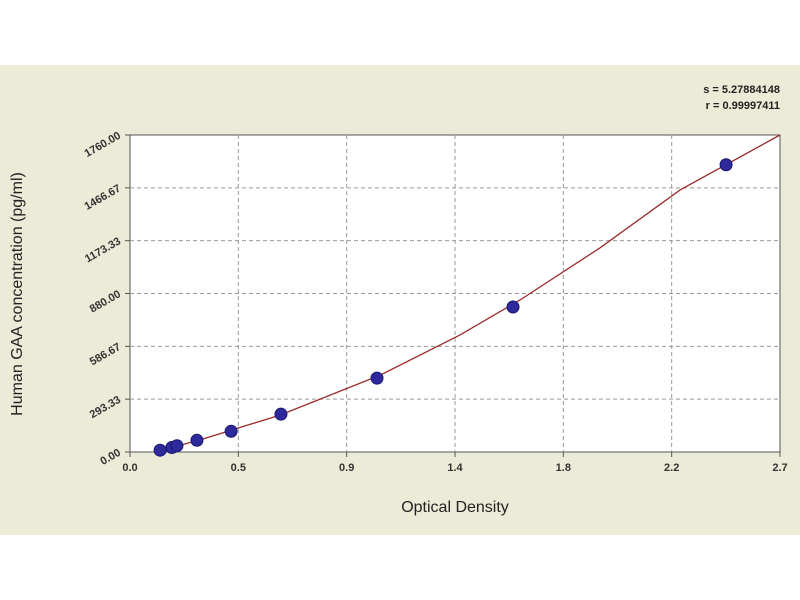 This screenshot has width=800, height=600. Describe the element at coordinates (743, 106) in the screenshot. I see `annotation: r = 0.99997411` at that location.